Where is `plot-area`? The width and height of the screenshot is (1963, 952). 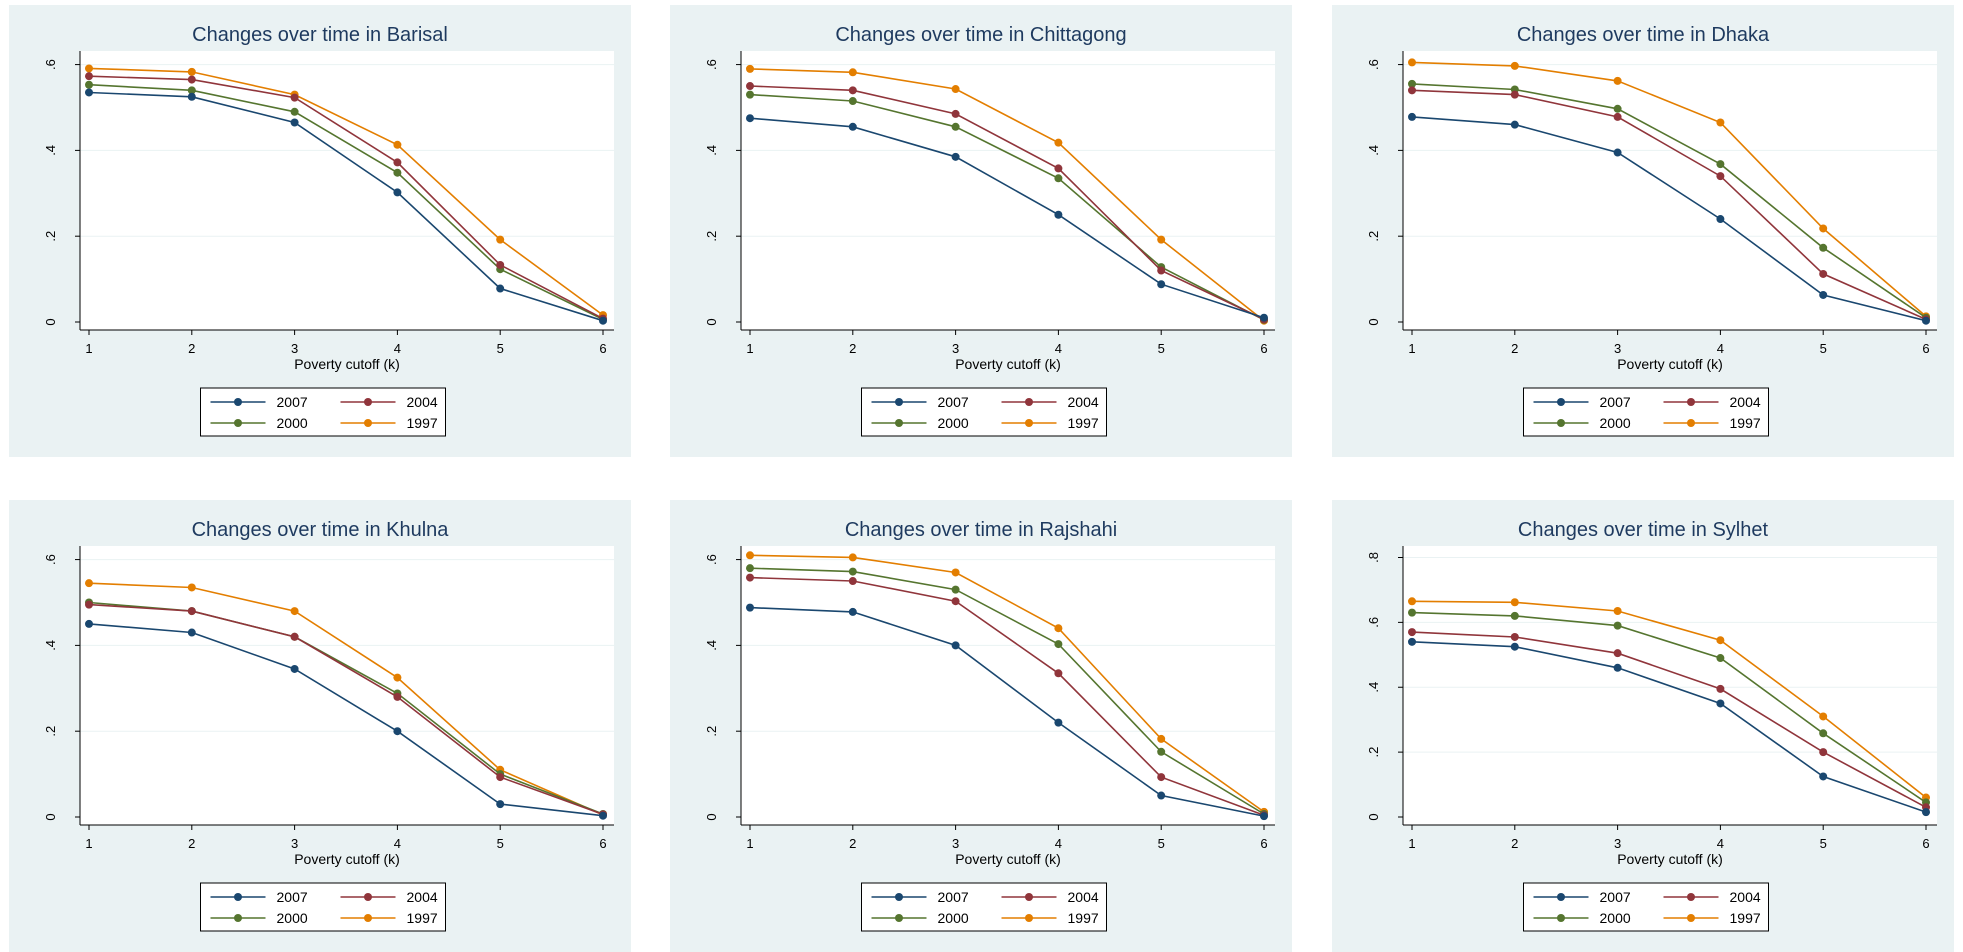 plot-area is located at coordinates (1008, 190).